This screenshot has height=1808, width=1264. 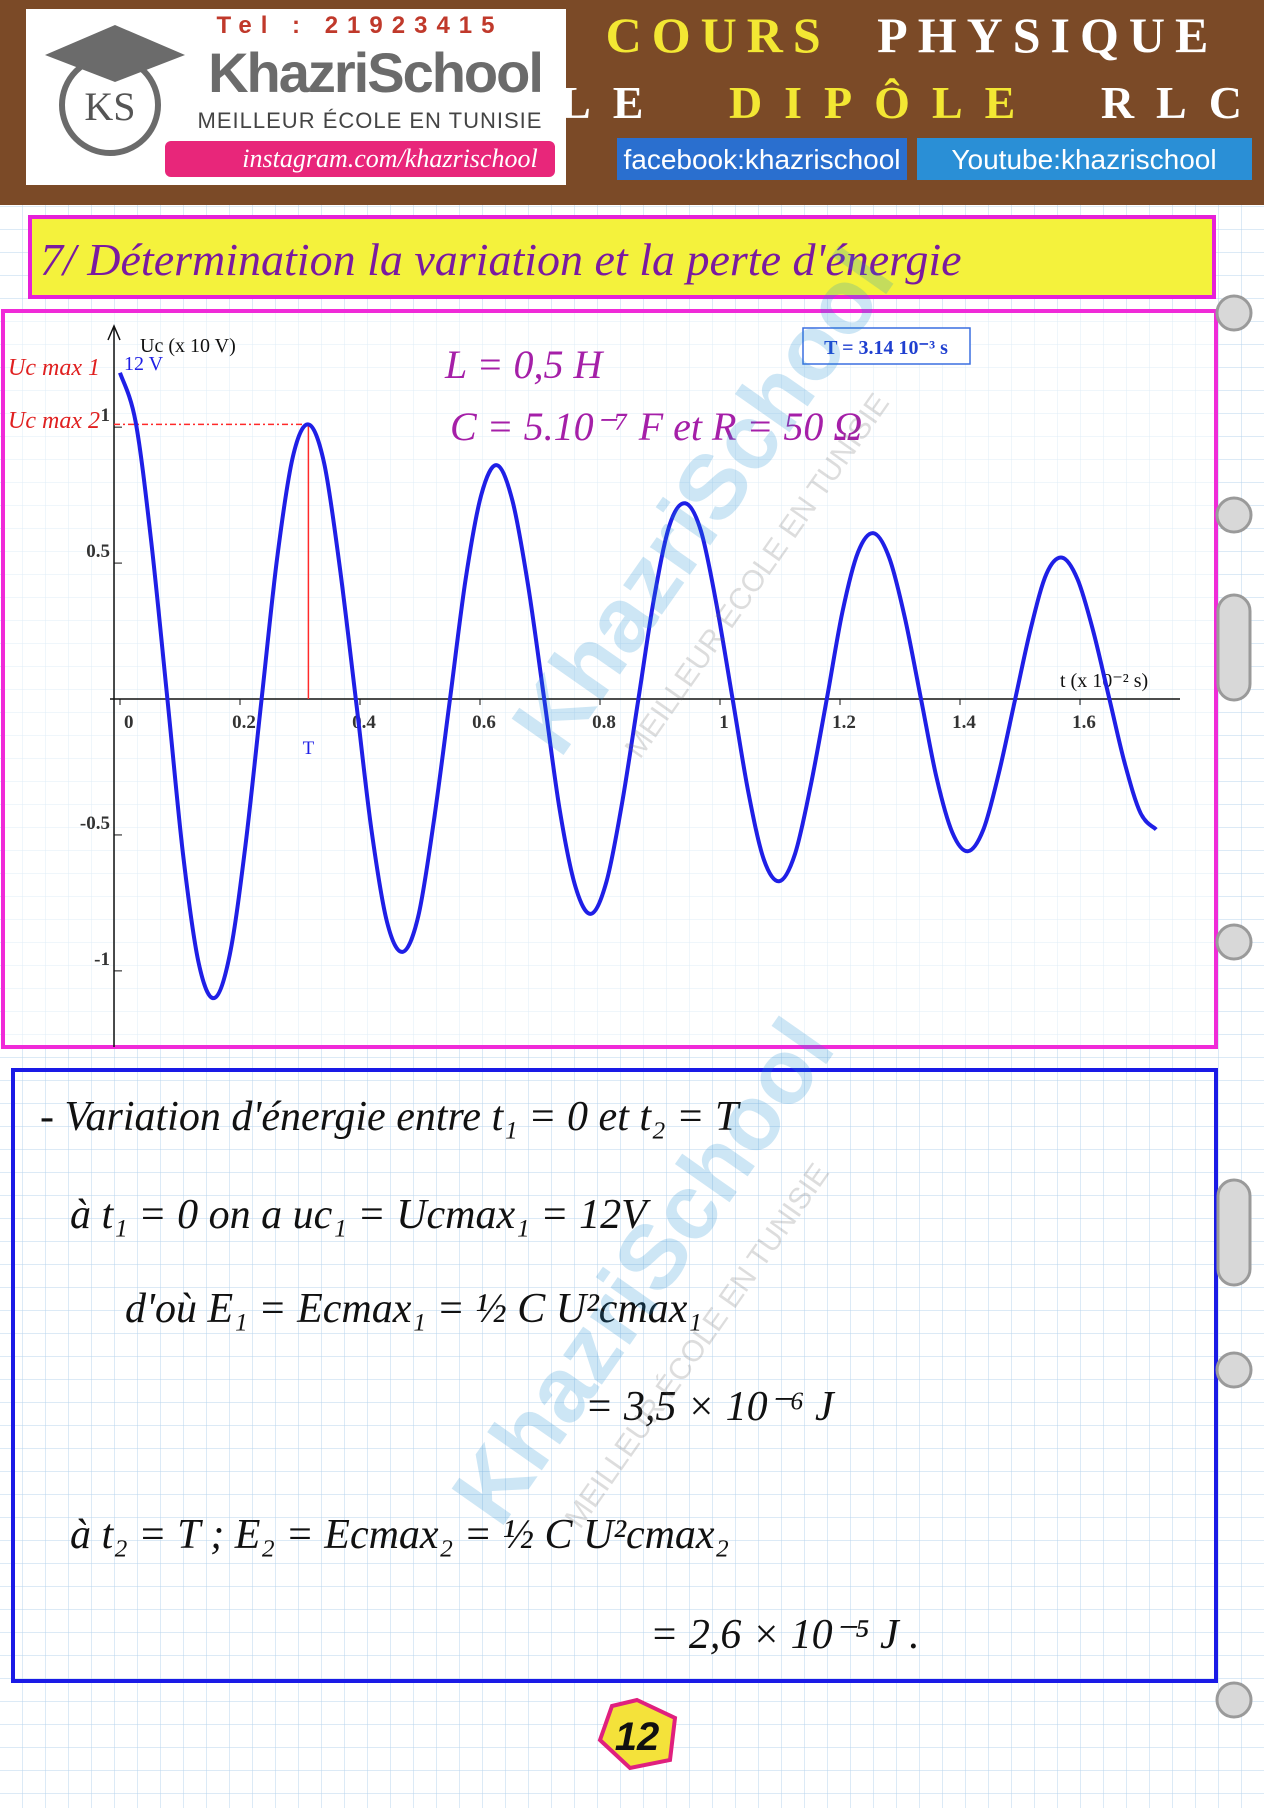 I want to click on x-tick-label: 1.4, so click(x=964, y=722).